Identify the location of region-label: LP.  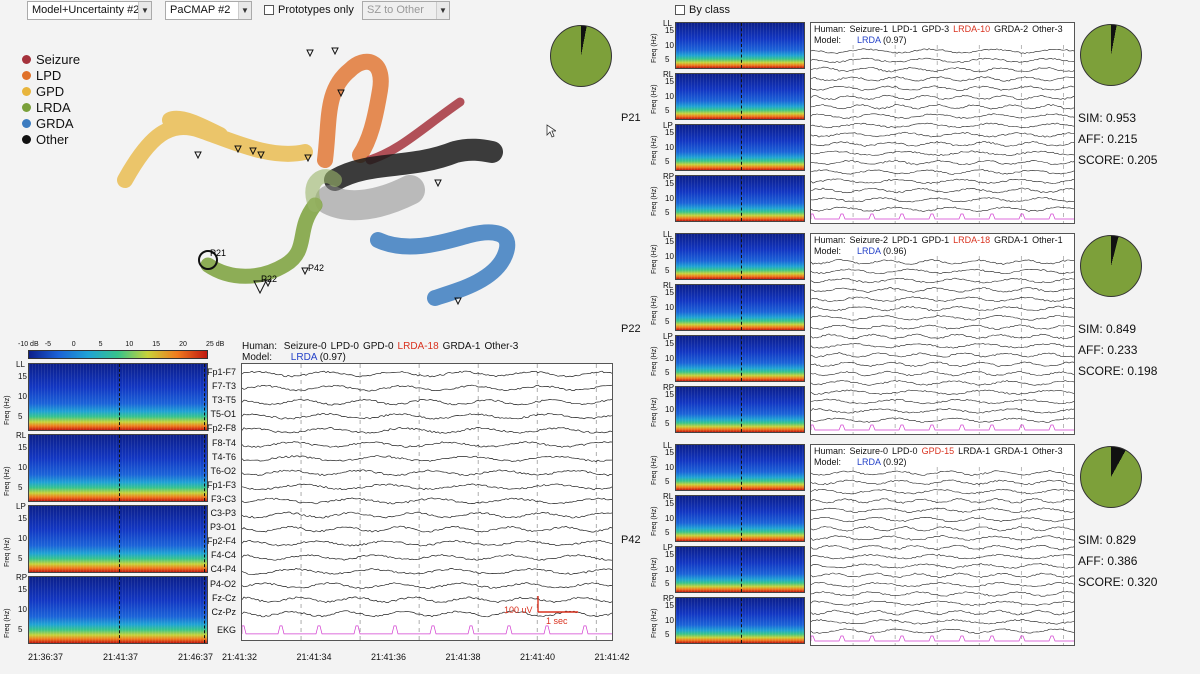
(668, 336).